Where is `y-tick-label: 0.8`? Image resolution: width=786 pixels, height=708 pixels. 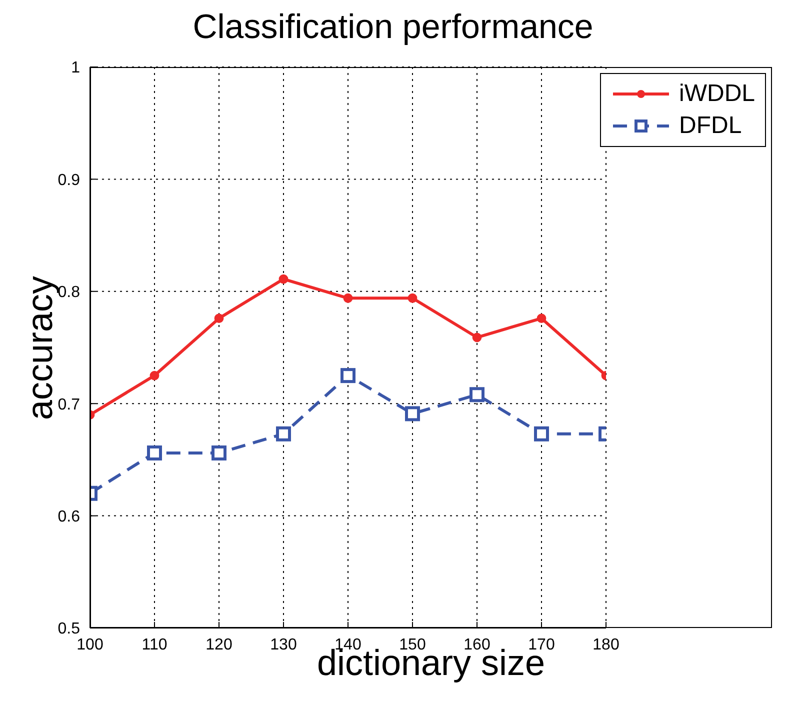 y-tick-label: 0.8 is located at coordinates (69, 293).